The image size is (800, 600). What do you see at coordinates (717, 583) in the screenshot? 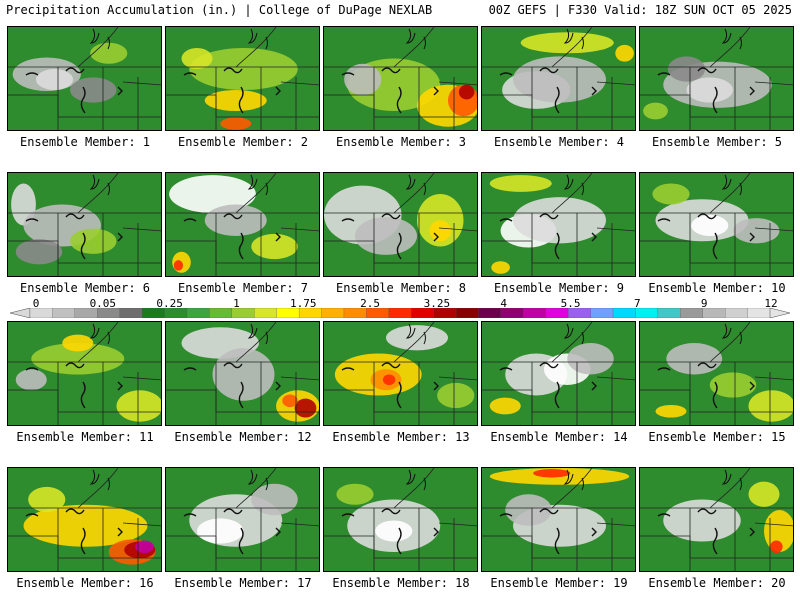
I see `ensemble-member-label: Ensemble Member: 20` at bounding box center [717, 583].